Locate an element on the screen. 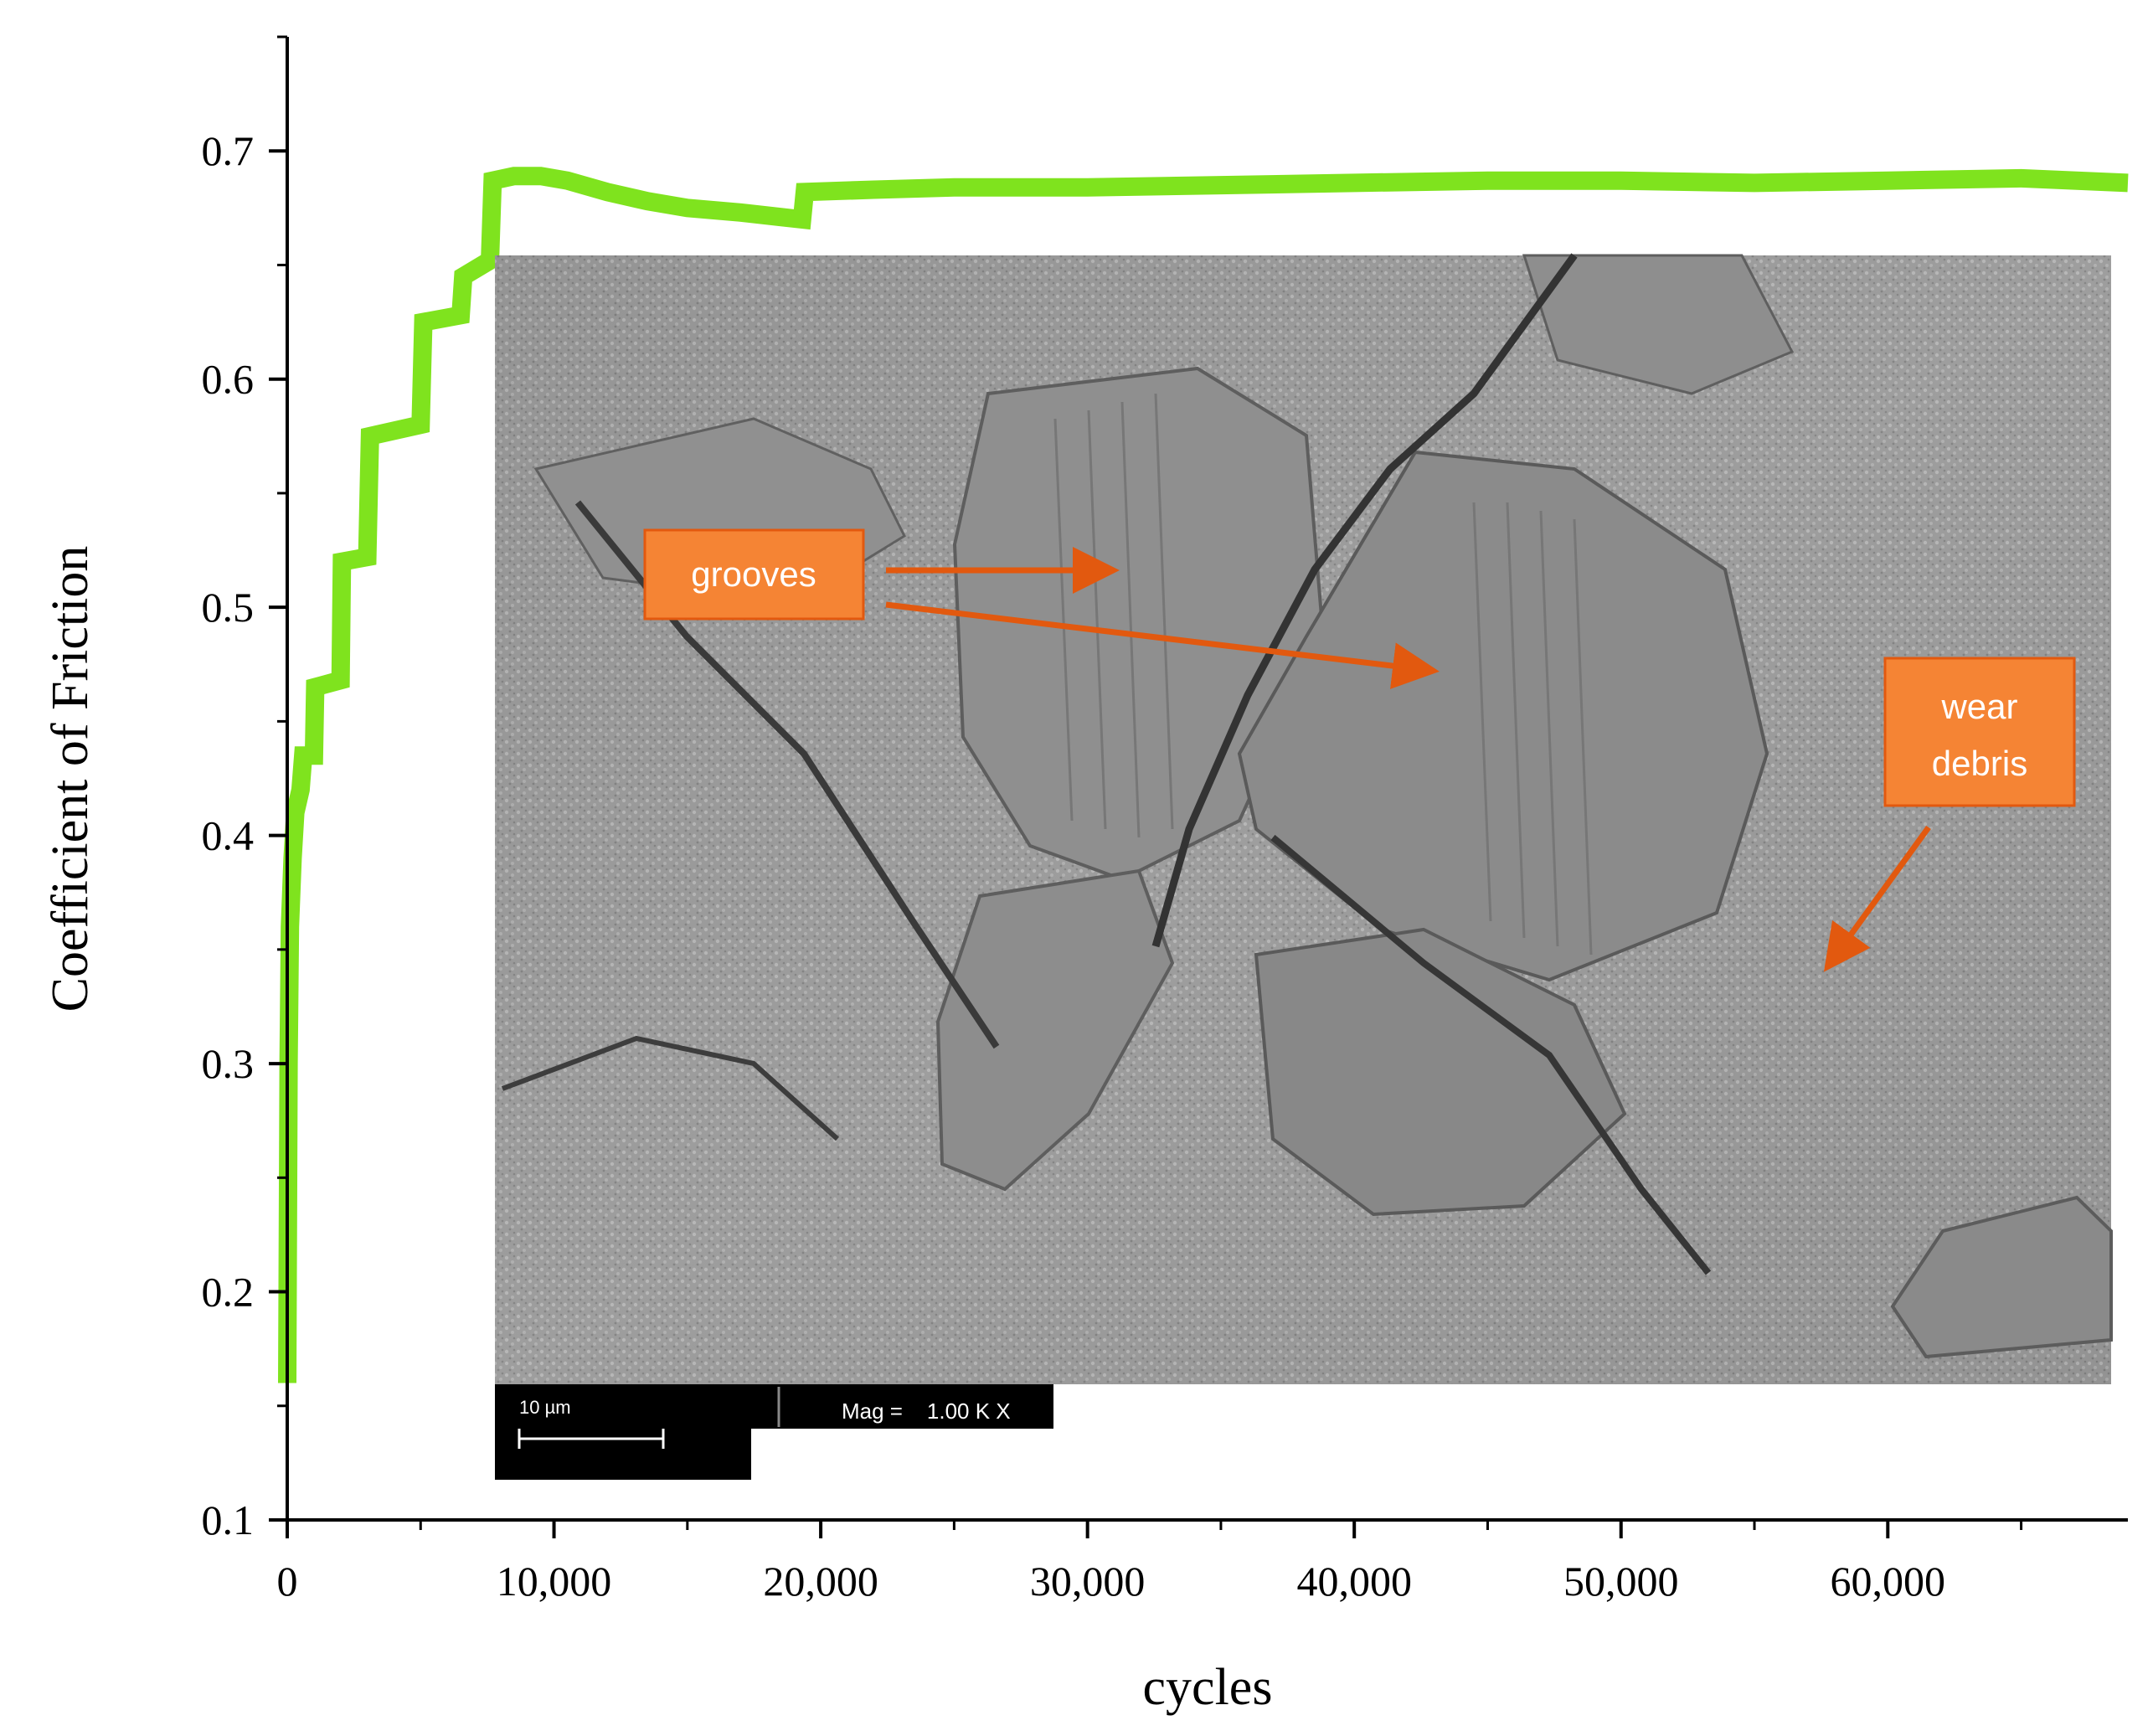  mag-label: Mag = 1.00 K X is located at coordinates (926, 1411).